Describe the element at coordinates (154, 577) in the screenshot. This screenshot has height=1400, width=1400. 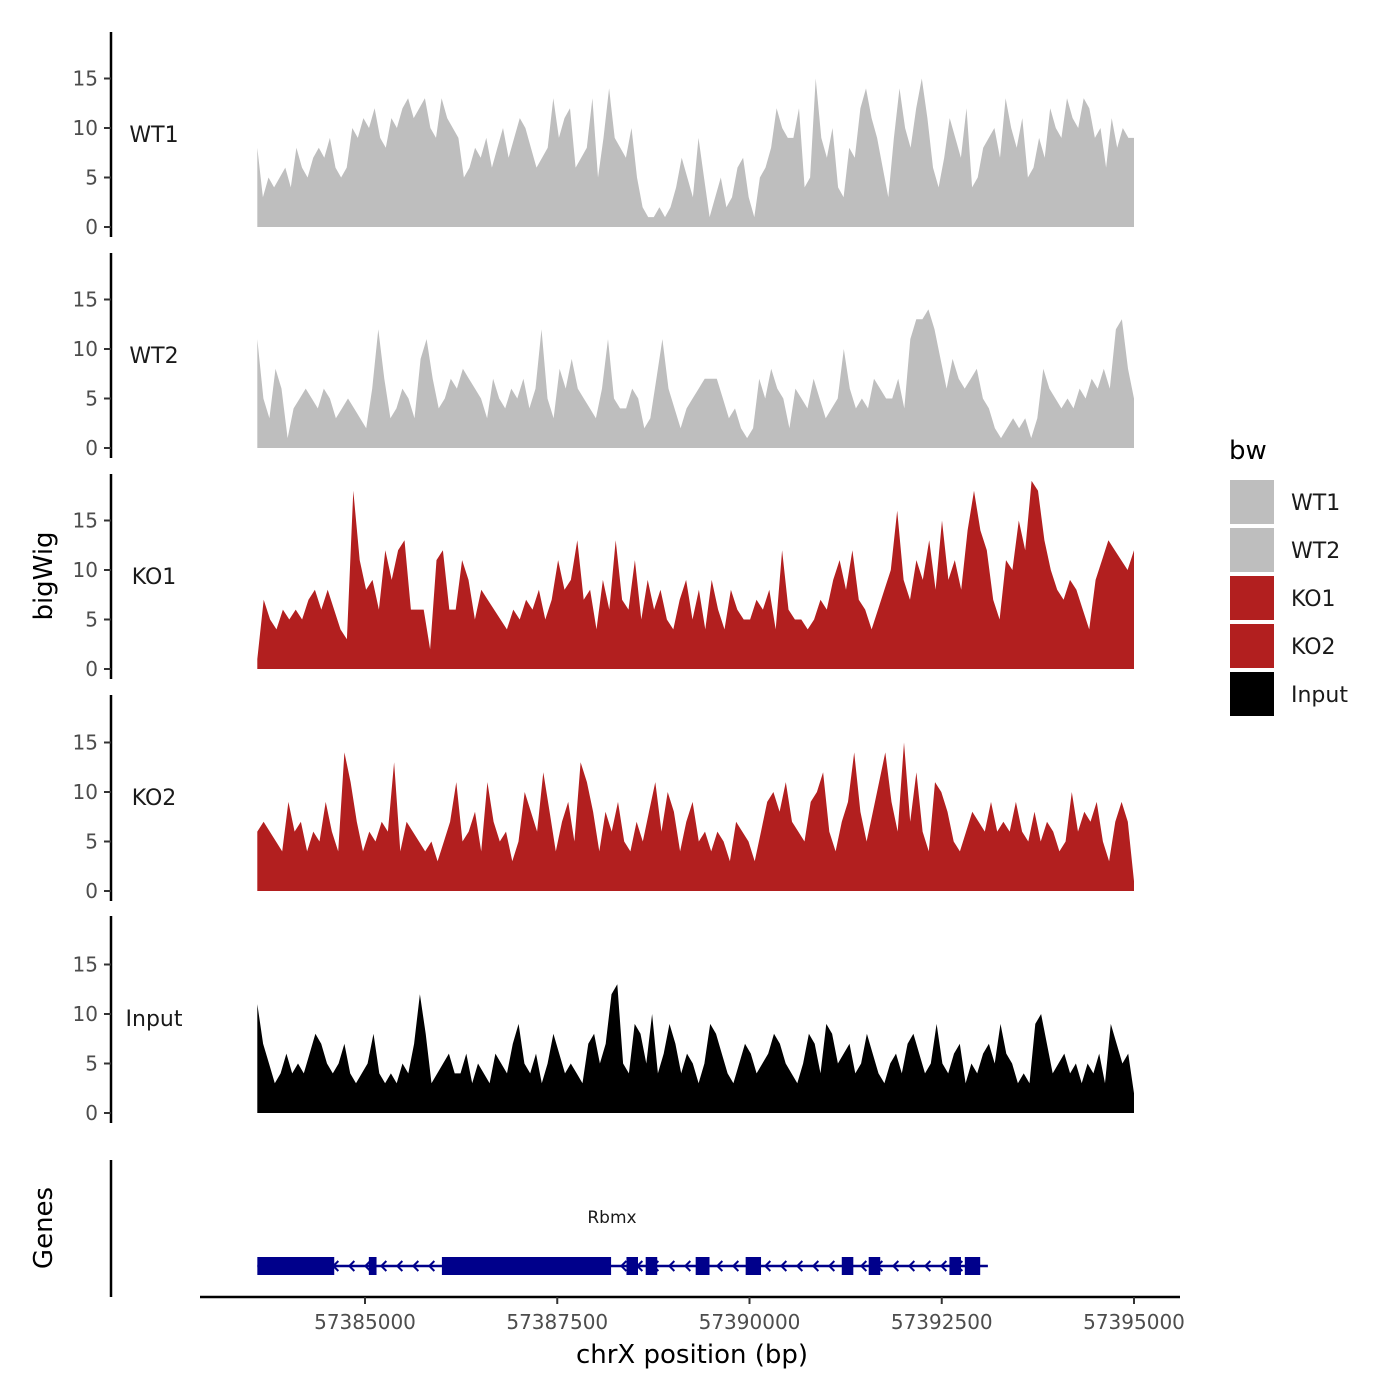
I see `track-label-ko1: KO1` at that location.